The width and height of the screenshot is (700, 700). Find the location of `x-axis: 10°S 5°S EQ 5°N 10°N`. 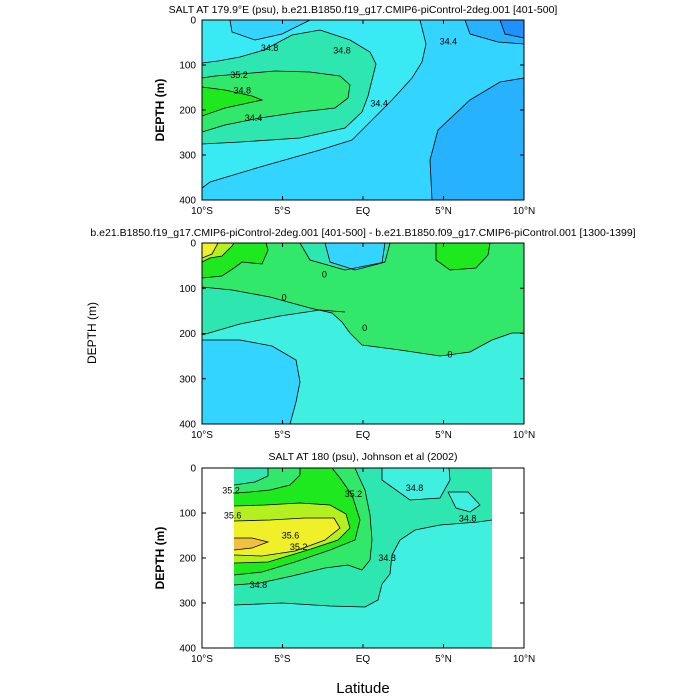

x-axis: 10°S 5°S EQ 5°N 10°N is located at coordinates (363, 566).